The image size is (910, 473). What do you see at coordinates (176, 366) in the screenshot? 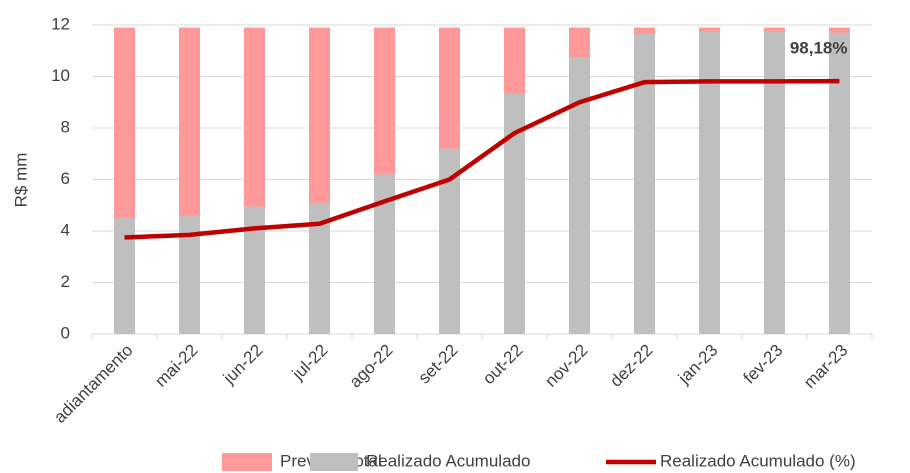
I see `x-tick-label: mai-22` at bounding box center [176, 366].